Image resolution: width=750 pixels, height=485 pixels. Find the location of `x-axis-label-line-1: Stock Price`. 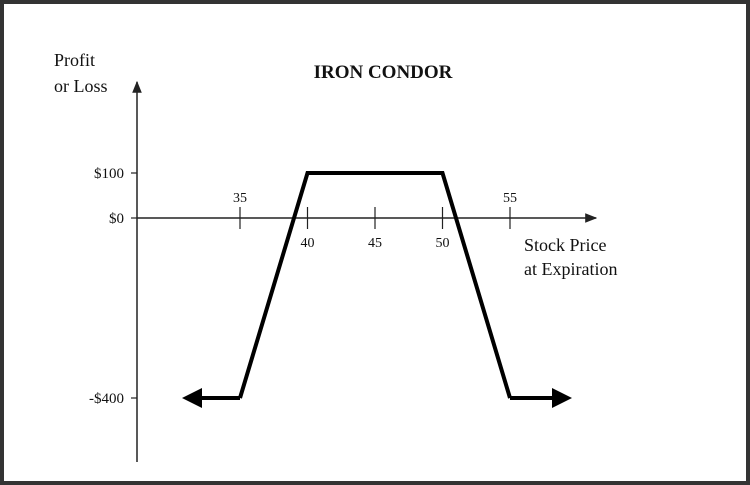

x-axis-label-line-1: Stock Price is located at coordinates (565, 245).